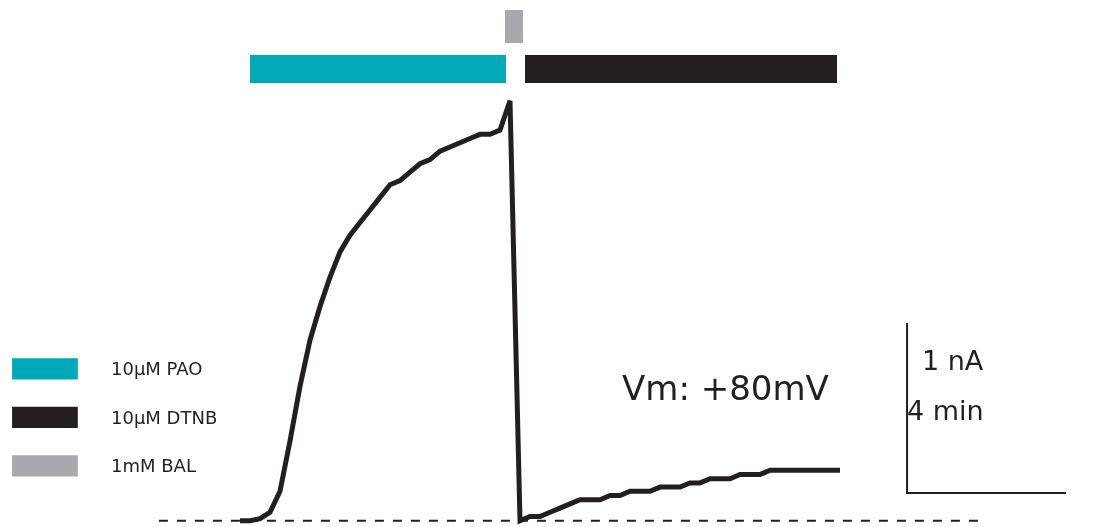  Describe the element at coordinates (953, 360) in the screenshot. I see `text: 1 nA` at that location.